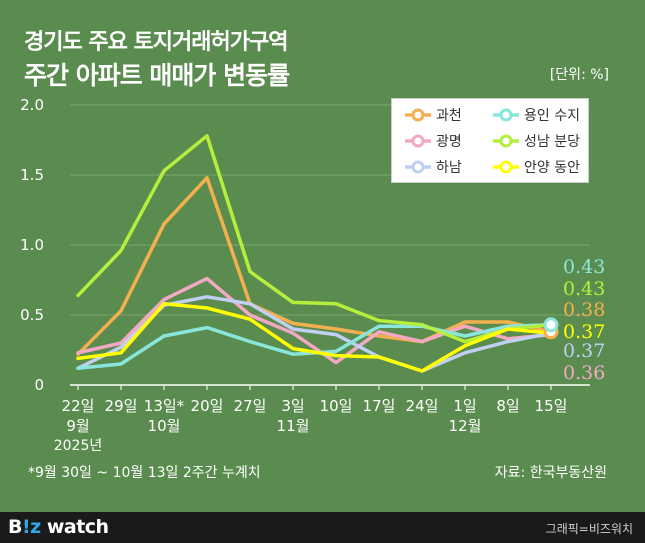  What do you see at coordinates (32, 105) in the screenshot?
I see `y-tick-label: 2.0` at bounding box center [32, 105].